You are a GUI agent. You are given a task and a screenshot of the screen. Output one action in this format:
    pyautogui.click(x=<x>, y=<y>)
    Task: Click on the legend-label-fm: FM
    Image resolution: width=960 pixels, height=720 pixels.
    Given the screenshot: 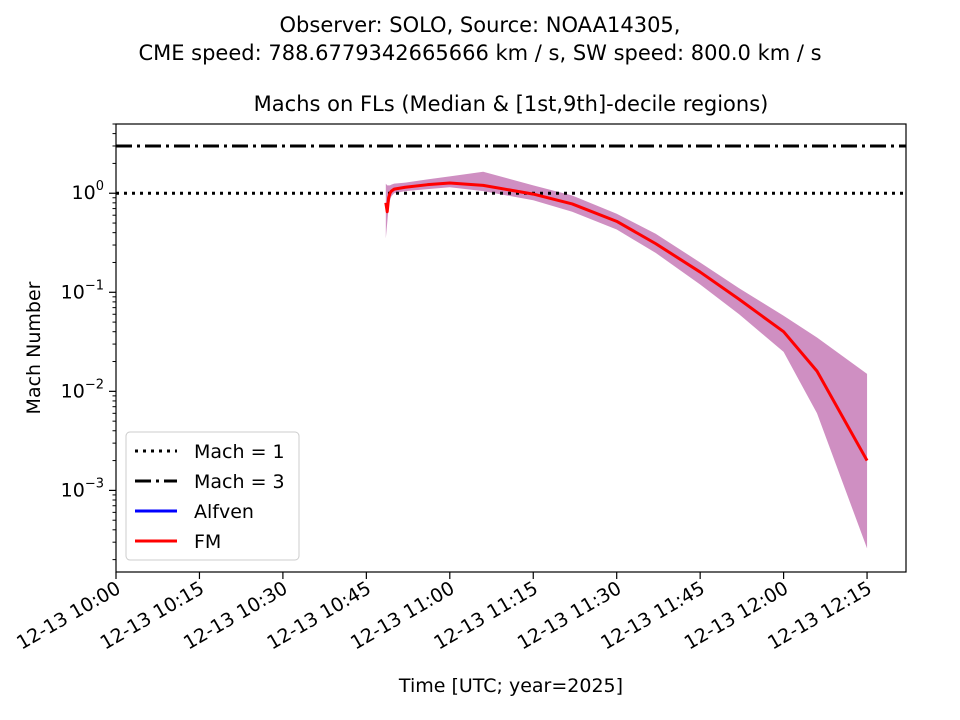 What is the action you would take?
    pyautogui.click(x=207, y=542)
    